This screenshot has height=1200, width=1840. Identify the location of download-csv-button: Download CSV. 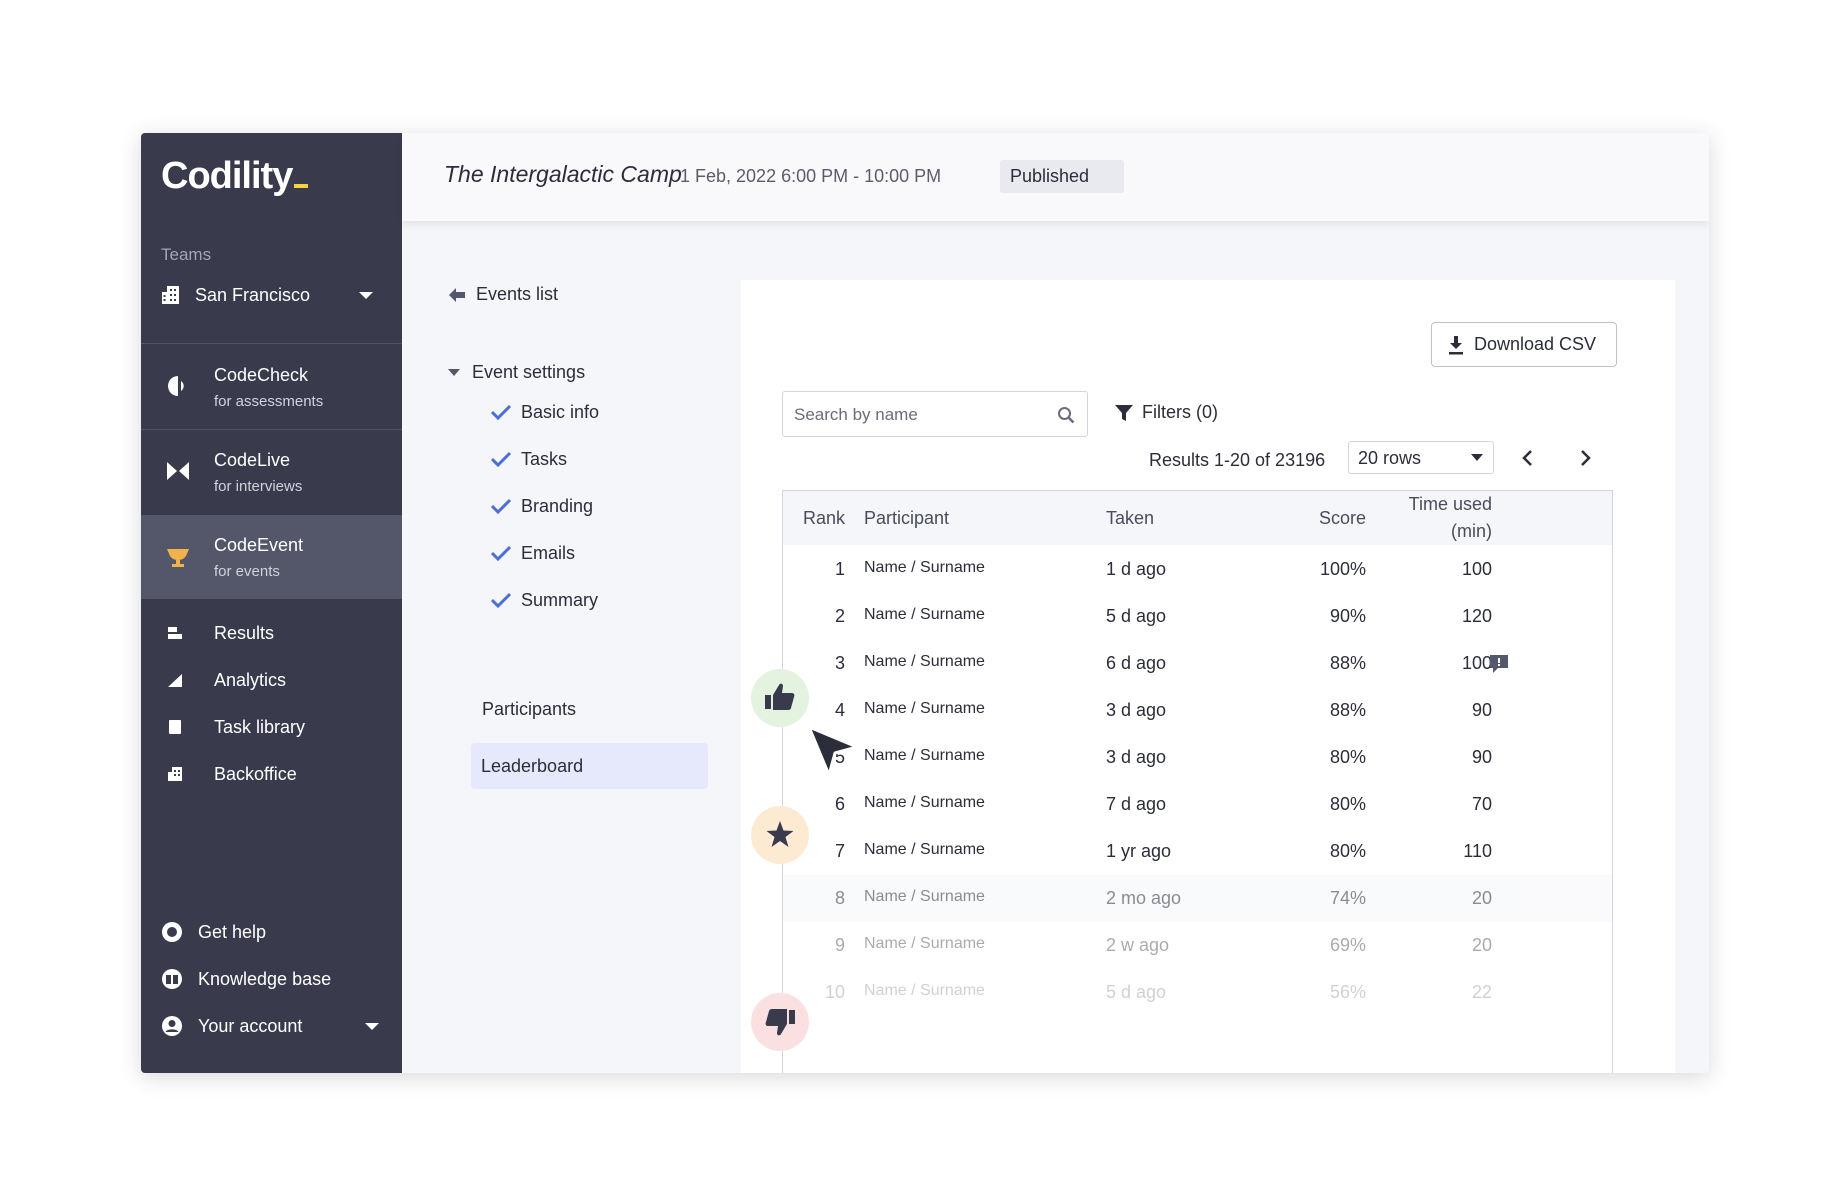
(1524, 344).